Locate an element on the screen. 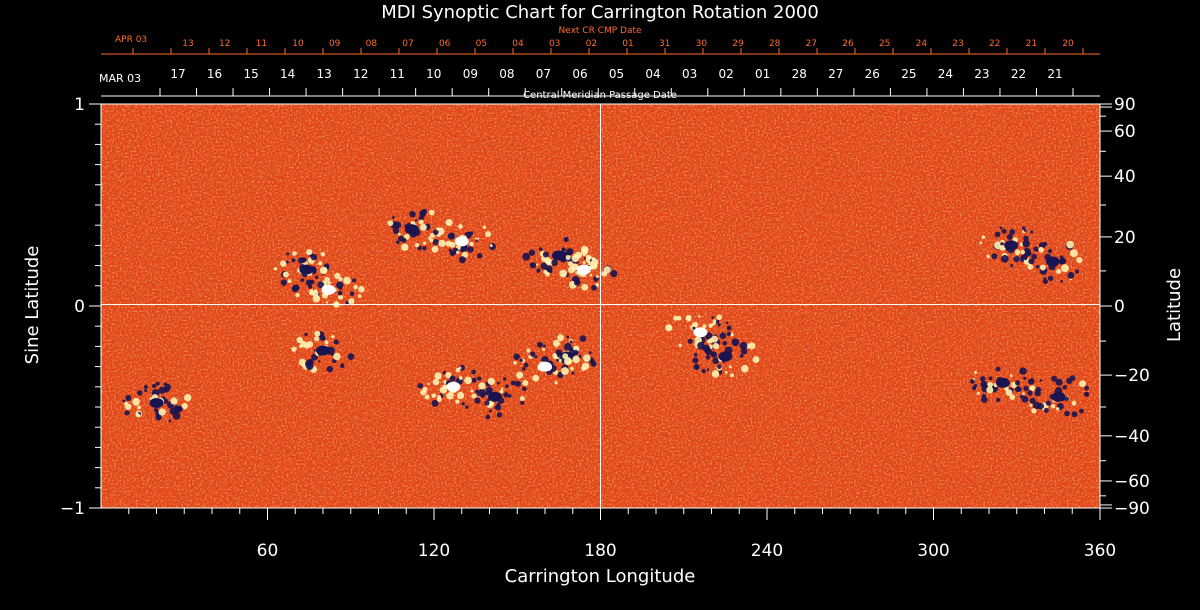 Image resolution: width=1200 pixels, height=610 pixels. y-right-tick-label: 60 is located at coordinates (1125, 132).